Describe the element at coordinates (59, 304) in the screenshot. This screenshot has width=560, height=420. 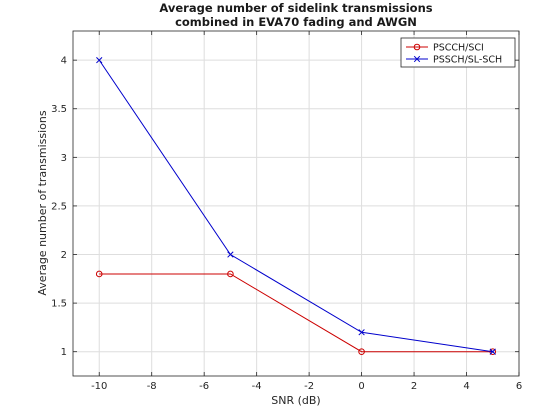
I see `y-tick-label-1: 1.5` at that location.